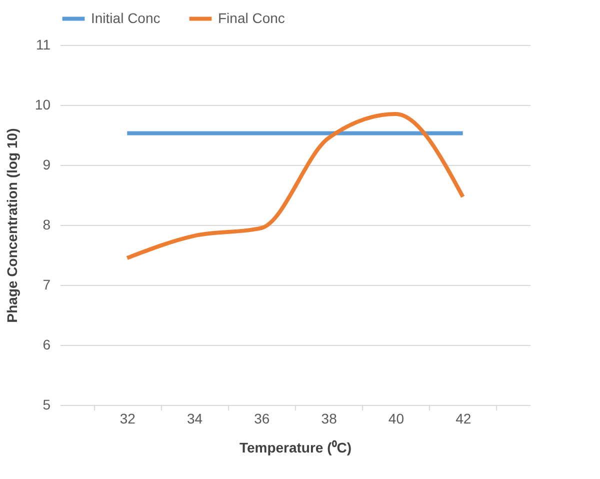  Describe the element at coordinates (464, 418) in the screenshot. I see `x-tick-label: 42` at that location.